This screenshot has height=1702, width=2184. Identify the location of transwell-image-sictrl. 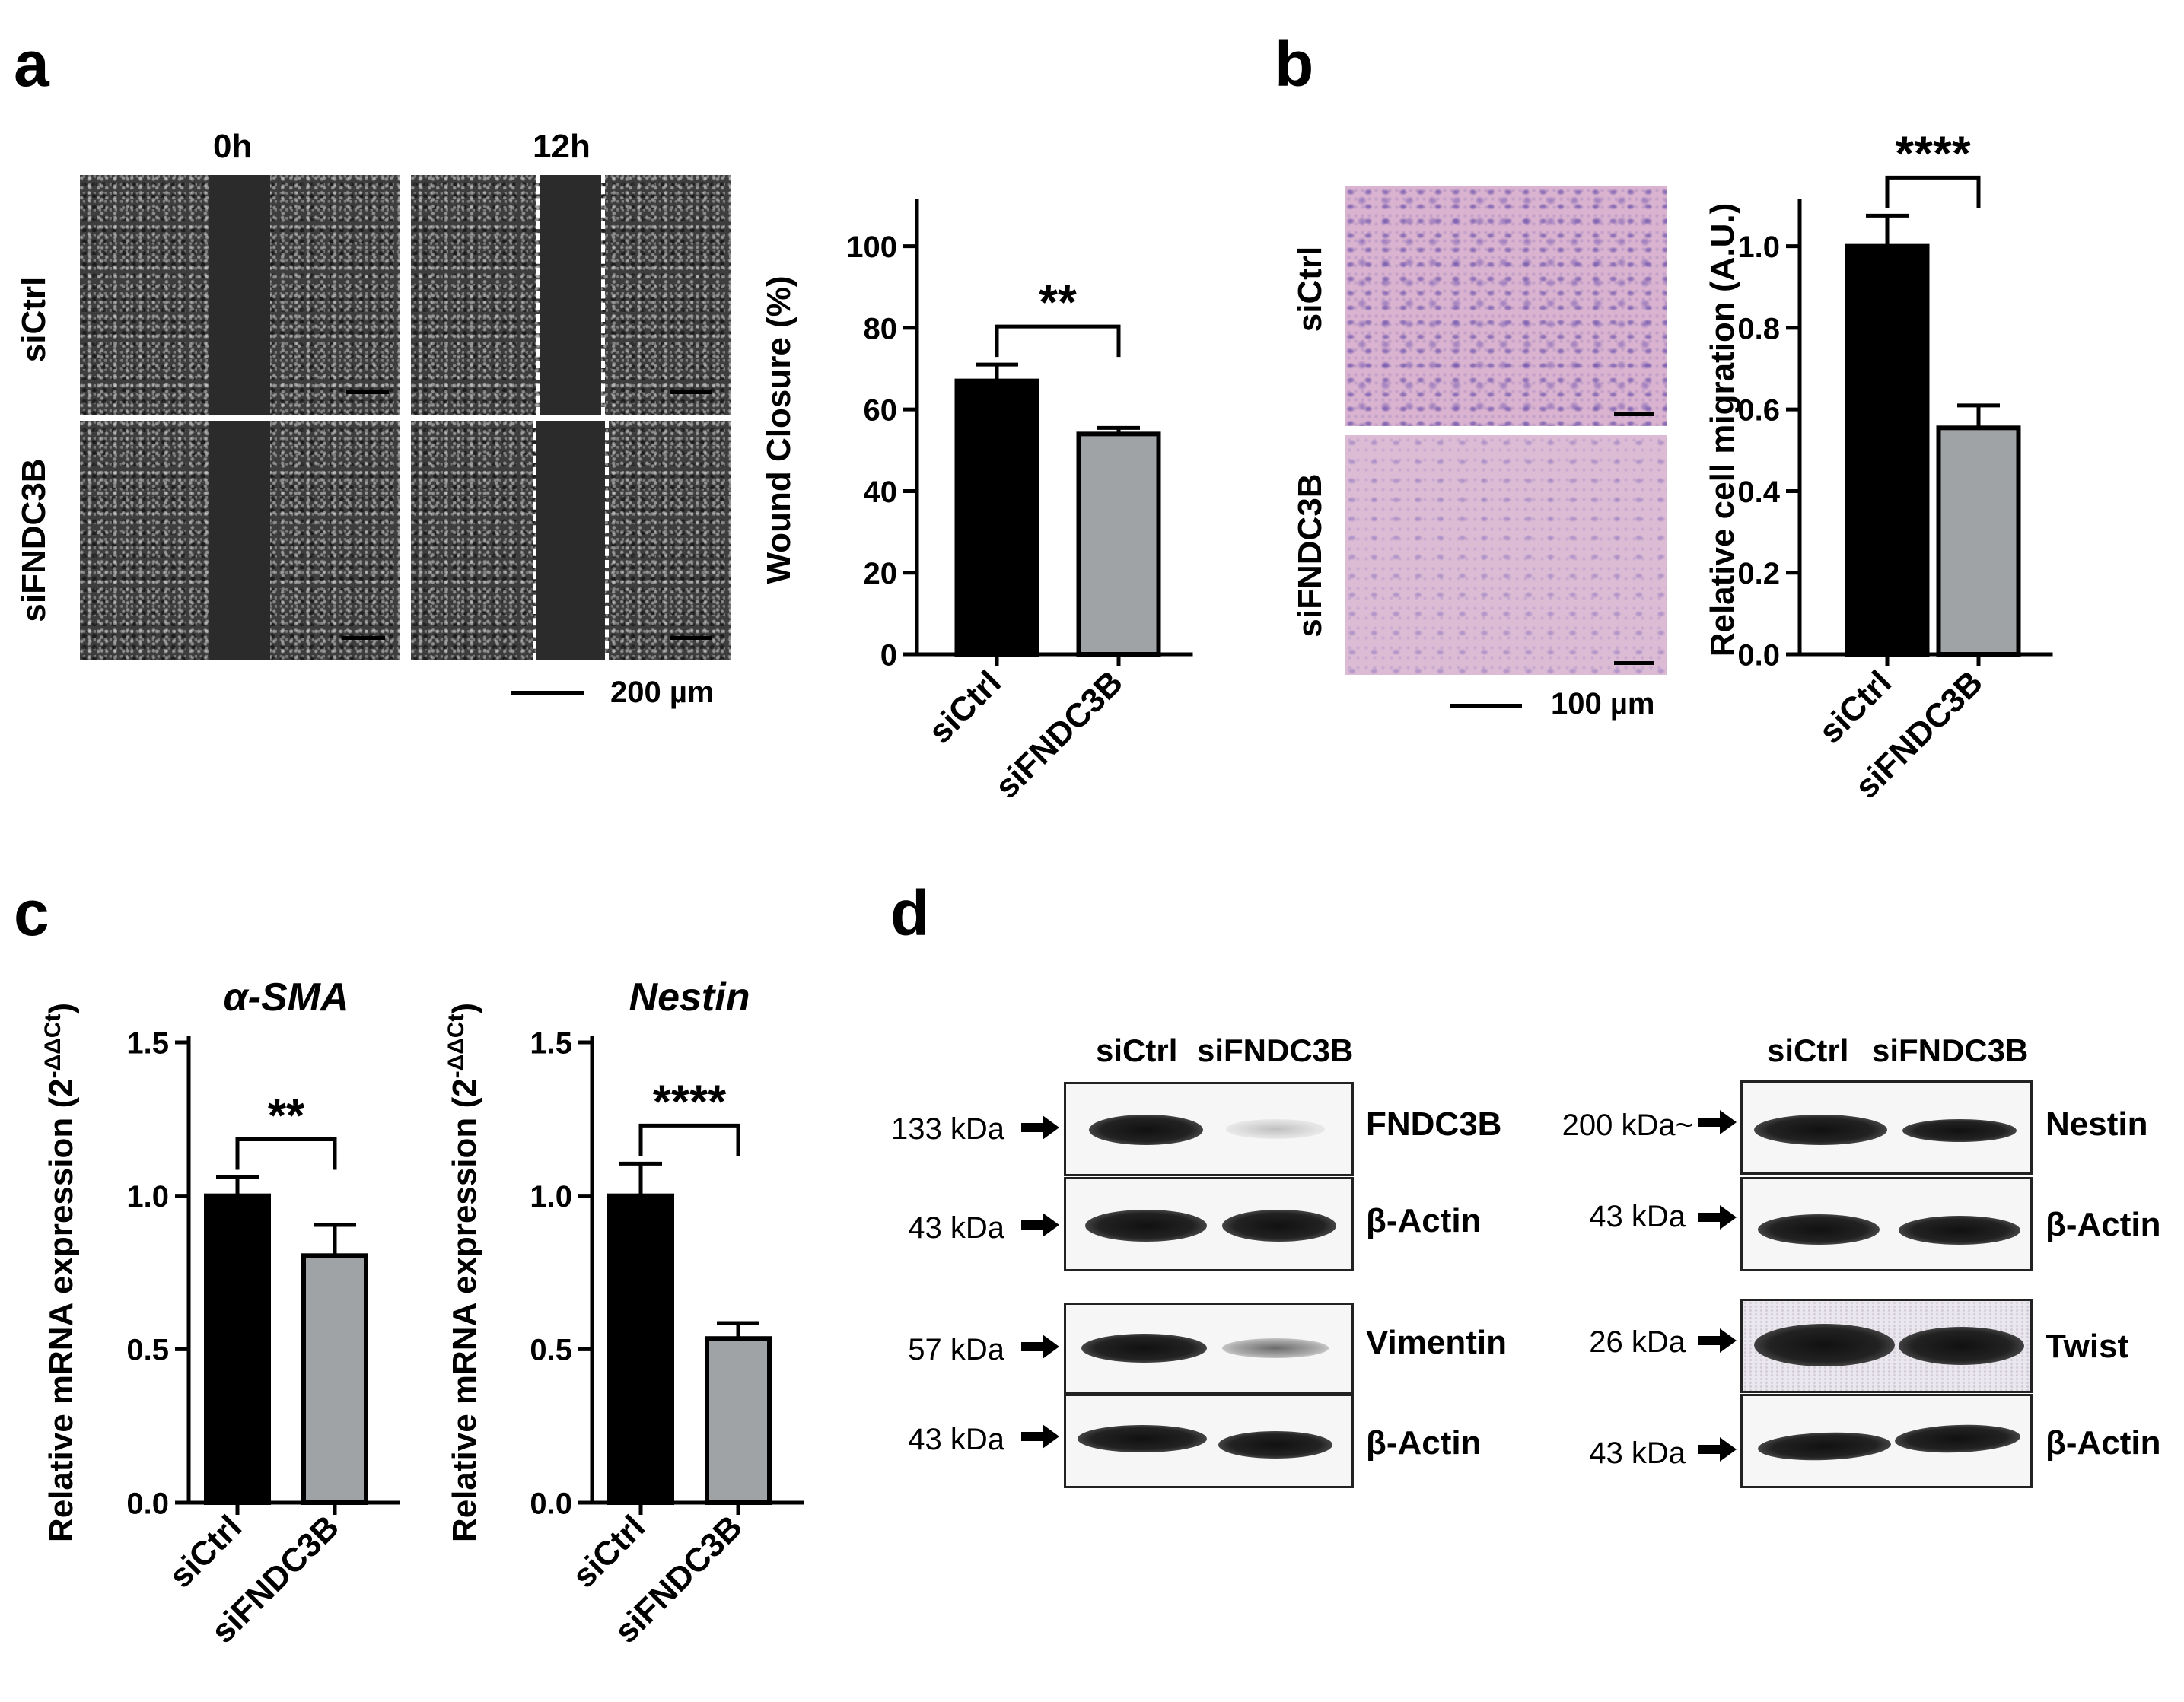
(1506, 306).